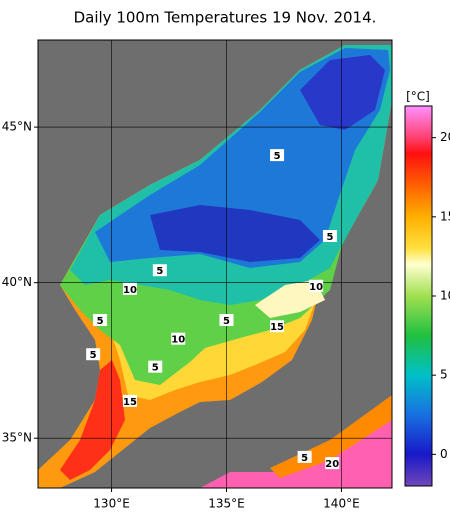 This screenshot has height=530, width=450. Describe the element at coordinates (341, 504) in the screenshot. I see `x-tick-label: 140°E` at that location.